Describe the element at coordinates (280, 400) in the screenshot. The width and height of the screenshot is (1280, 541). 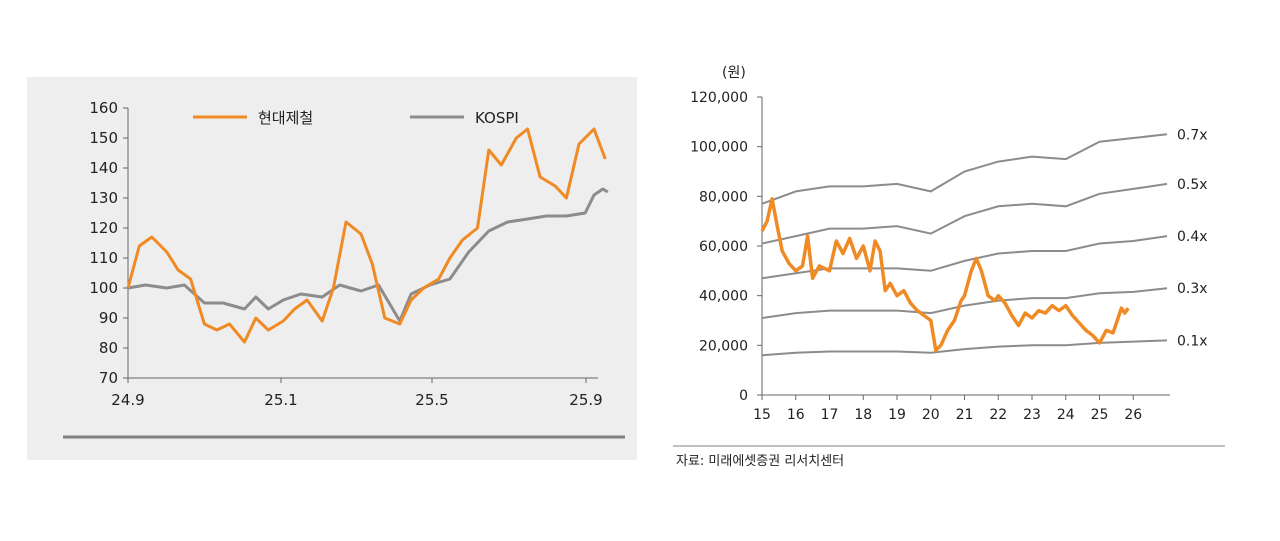
I see `left-x-tick-label: 25.1` at that location.